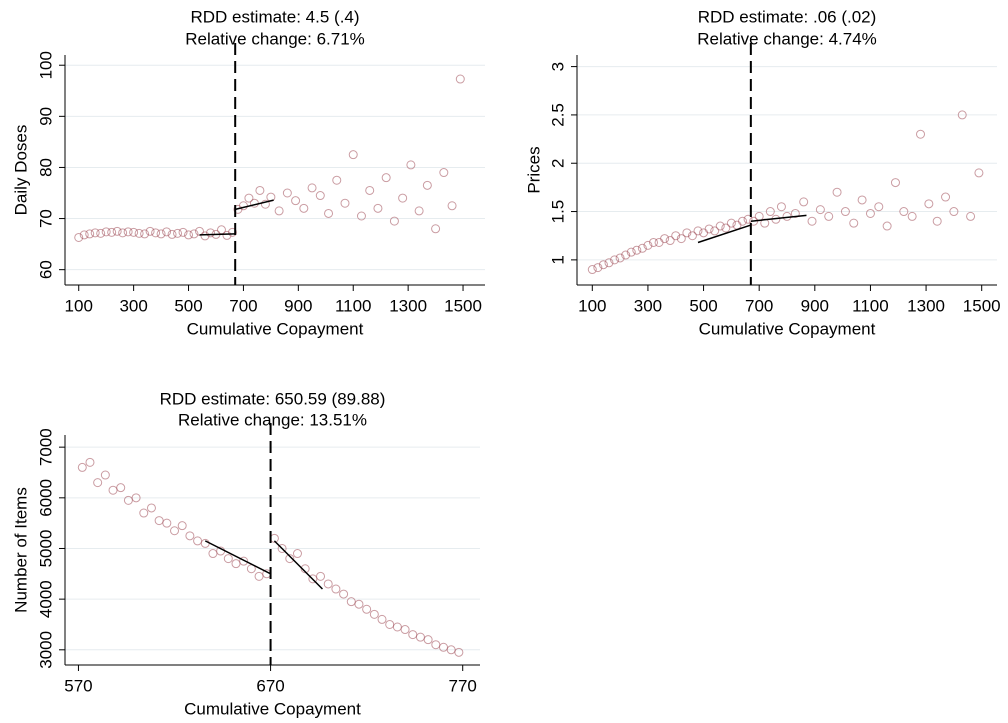 The height and width of the screenshot is (723, 1008). I want to click on y-tick-label: 7000, so click(45, 447).